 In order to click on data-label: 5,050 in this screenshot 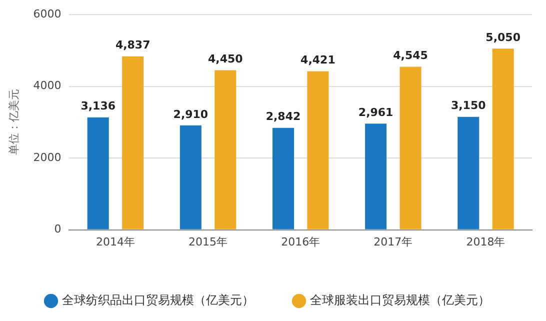, I will do `click(503, 37)`.